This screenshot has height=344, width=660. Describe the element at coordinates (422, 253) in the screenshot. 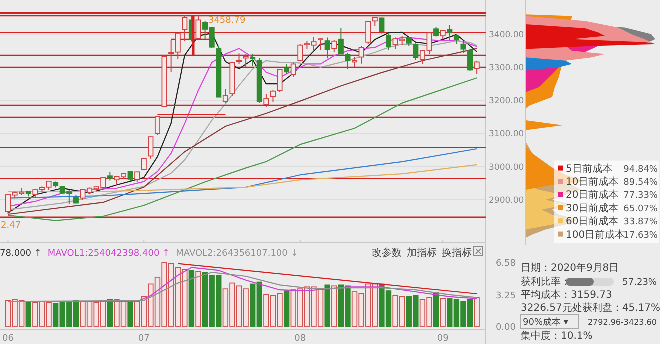

I see `text: 加指标` at that location.